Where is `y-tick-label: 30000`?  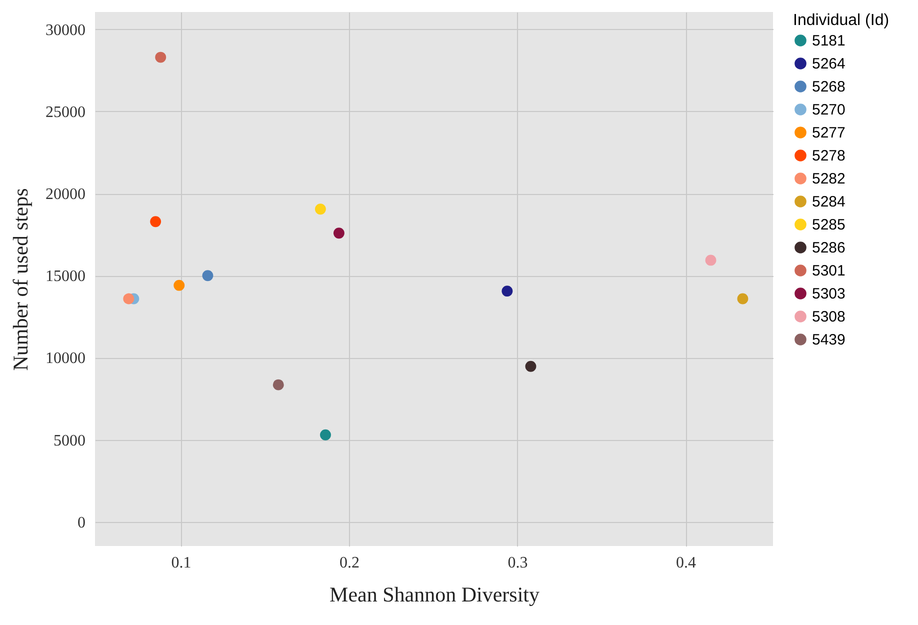 y-tick-label: 30000 is located at coordinates (66, 30).